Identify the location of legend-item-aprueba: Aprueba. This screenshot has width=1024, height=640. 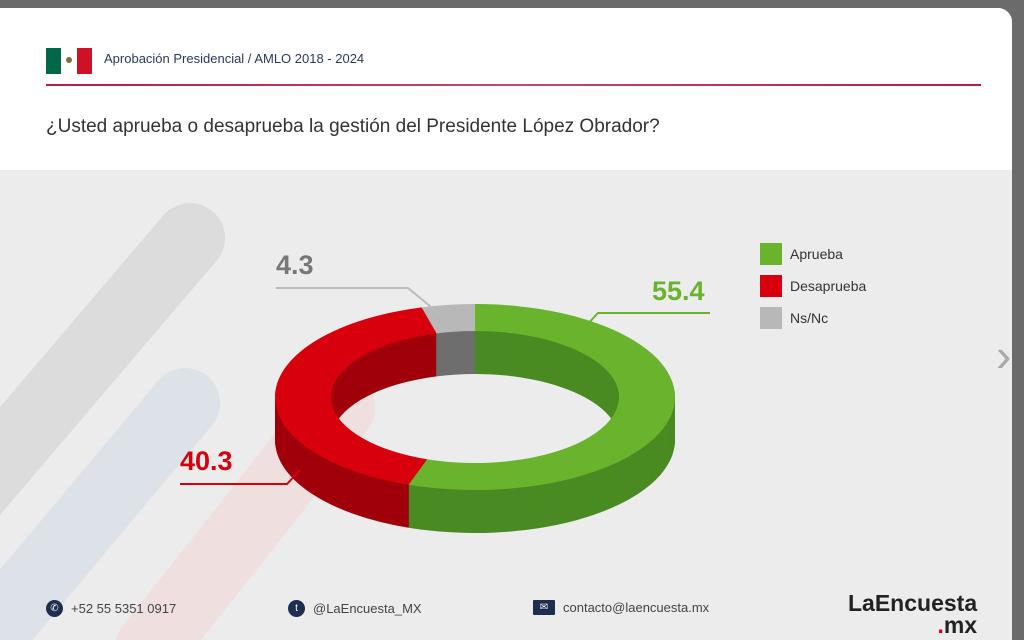
(813, 254).